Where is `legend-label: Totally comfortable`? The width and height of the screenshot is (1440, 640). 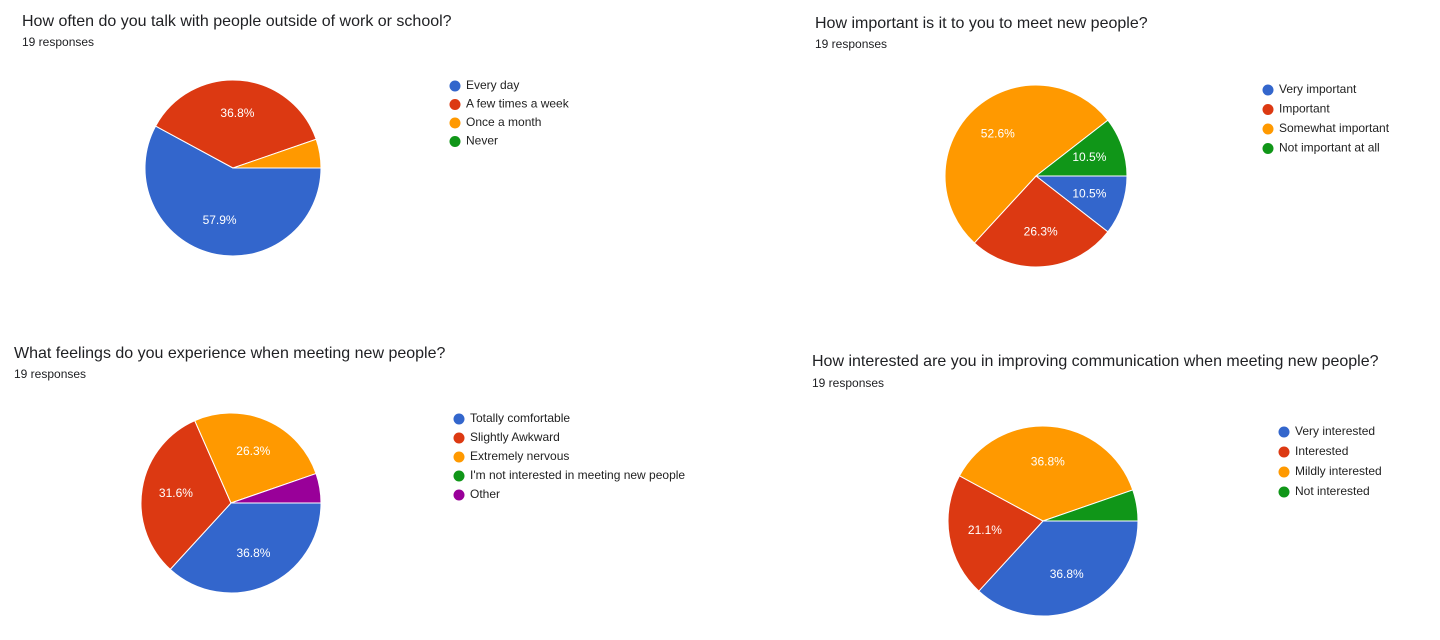 legend-label: Totally comfortable is located at coordinates (520, 418).